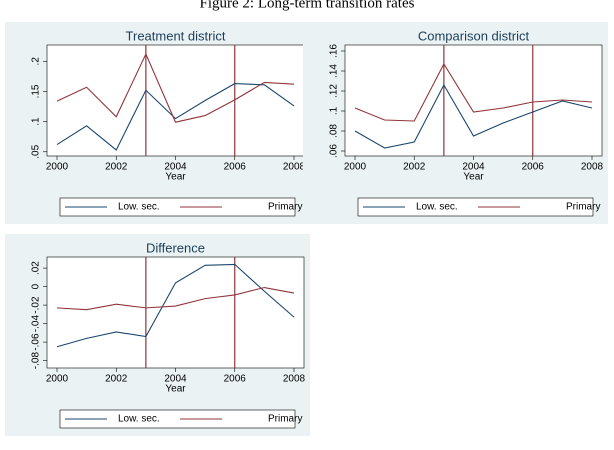 Image resolution: width=614 pixels, height=450 pixels. Describe the element at coordinates (307, 5) in the screenshot. I see `figure-title: Figure 2: Long-term transition rates` at that location.